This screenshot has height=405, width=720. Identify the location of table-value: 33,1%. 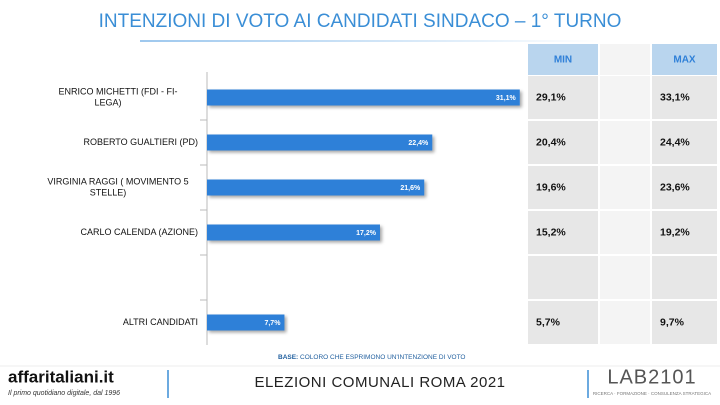
(675, 97).